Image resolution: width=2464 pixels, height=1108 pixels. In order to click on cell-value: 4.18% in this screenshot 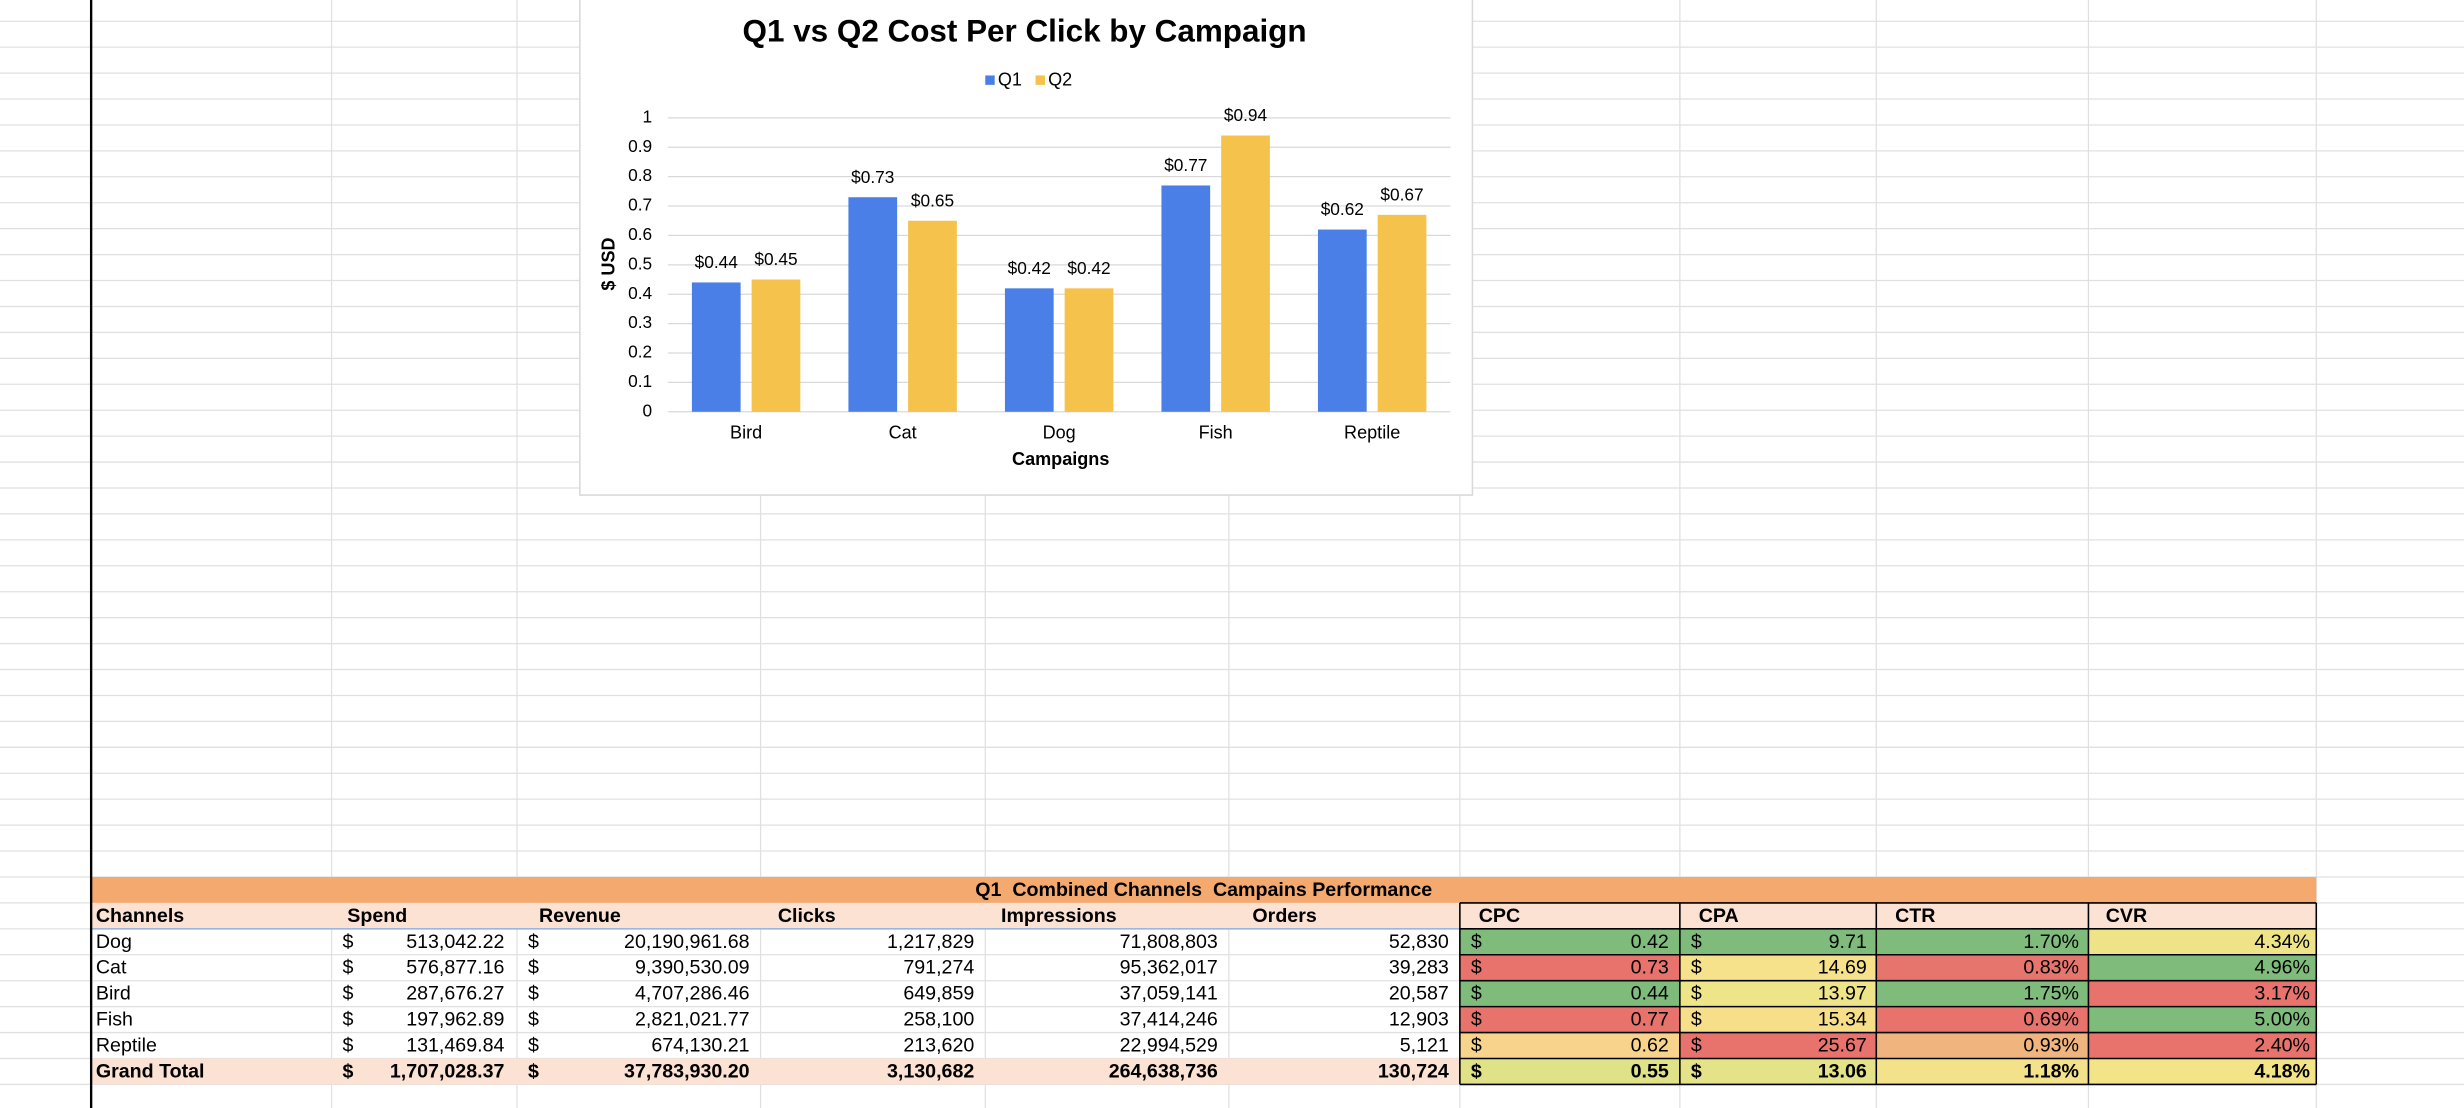, I will do `click(2282, 1071)`.